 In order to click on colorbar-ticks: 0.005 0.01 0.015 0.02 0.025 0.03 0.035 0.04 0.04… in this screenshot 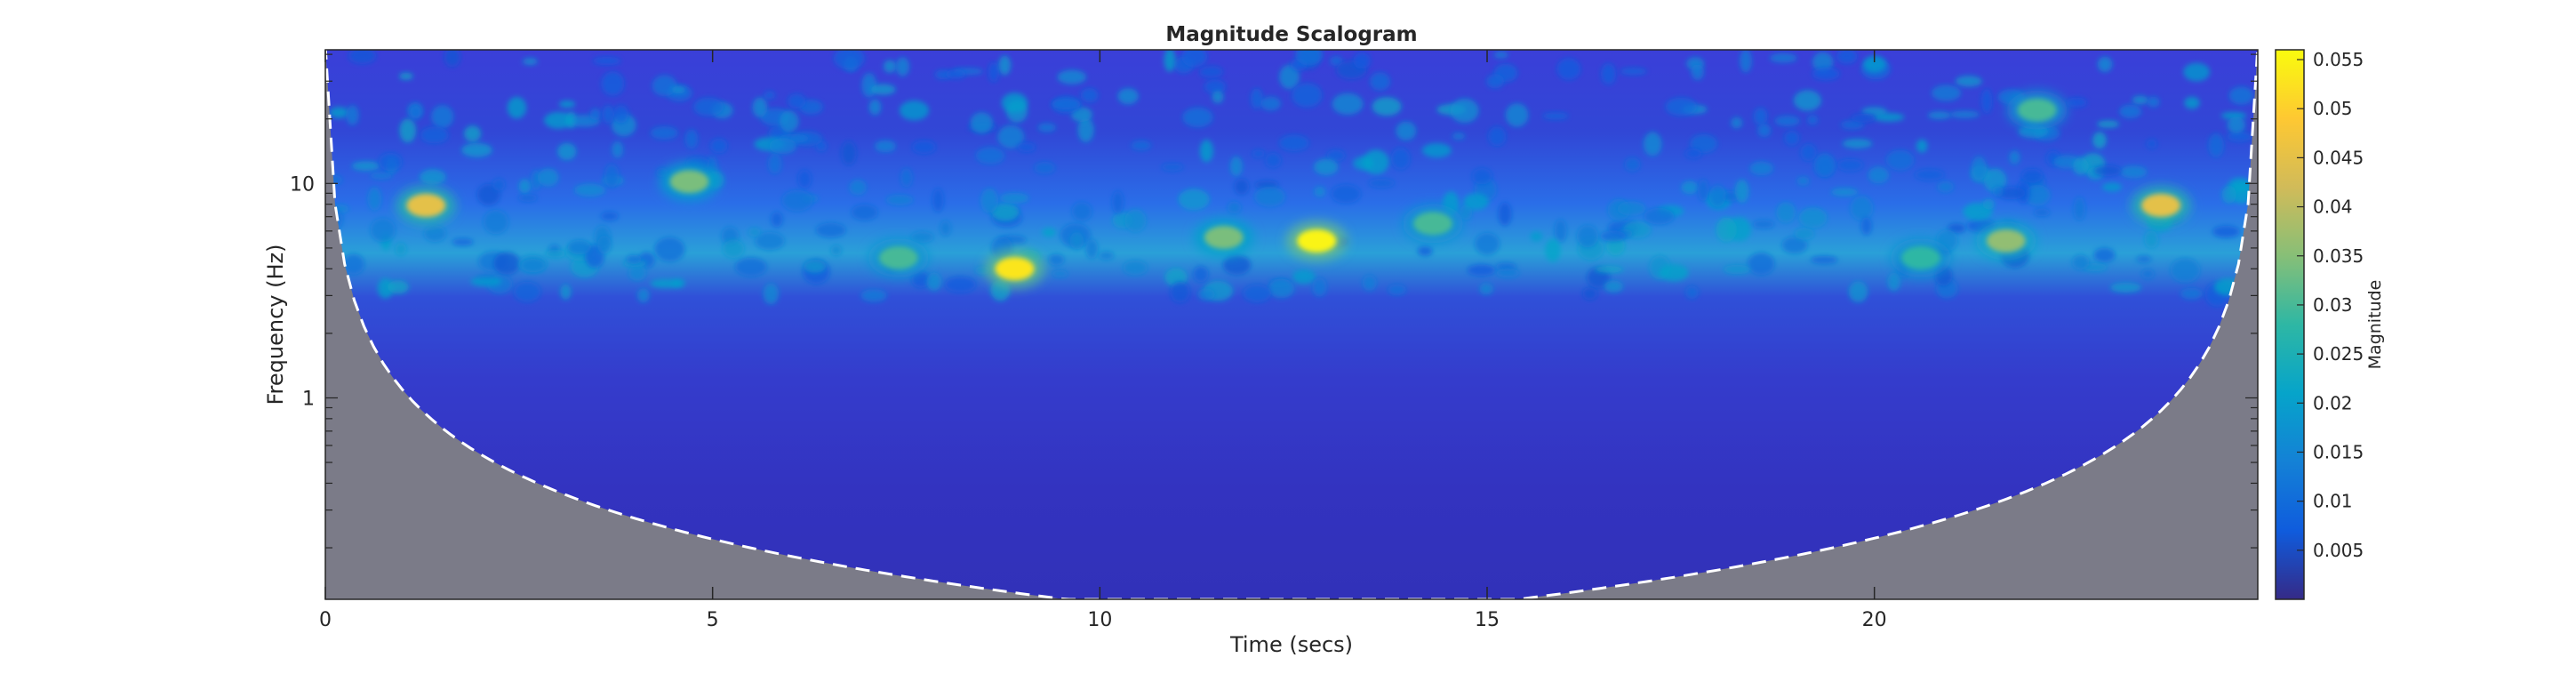, I will do `click(2330, 305)`.